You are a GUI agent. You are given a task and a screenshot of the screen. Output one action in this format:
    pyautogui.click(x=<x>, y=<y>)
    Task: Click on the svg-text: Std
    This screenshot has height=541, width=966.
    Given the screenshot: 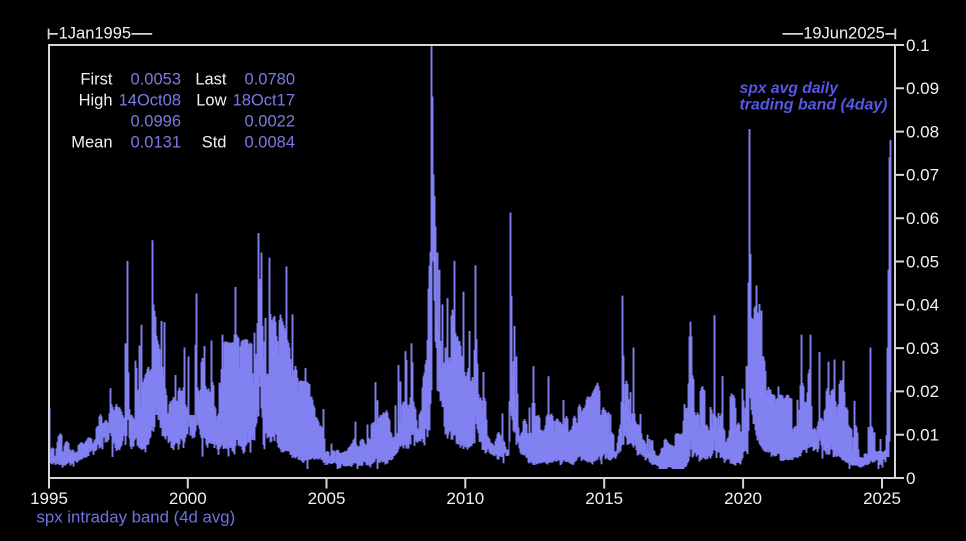 What is the action you would take?
    pyautogui.click(x=214, y=143)
    